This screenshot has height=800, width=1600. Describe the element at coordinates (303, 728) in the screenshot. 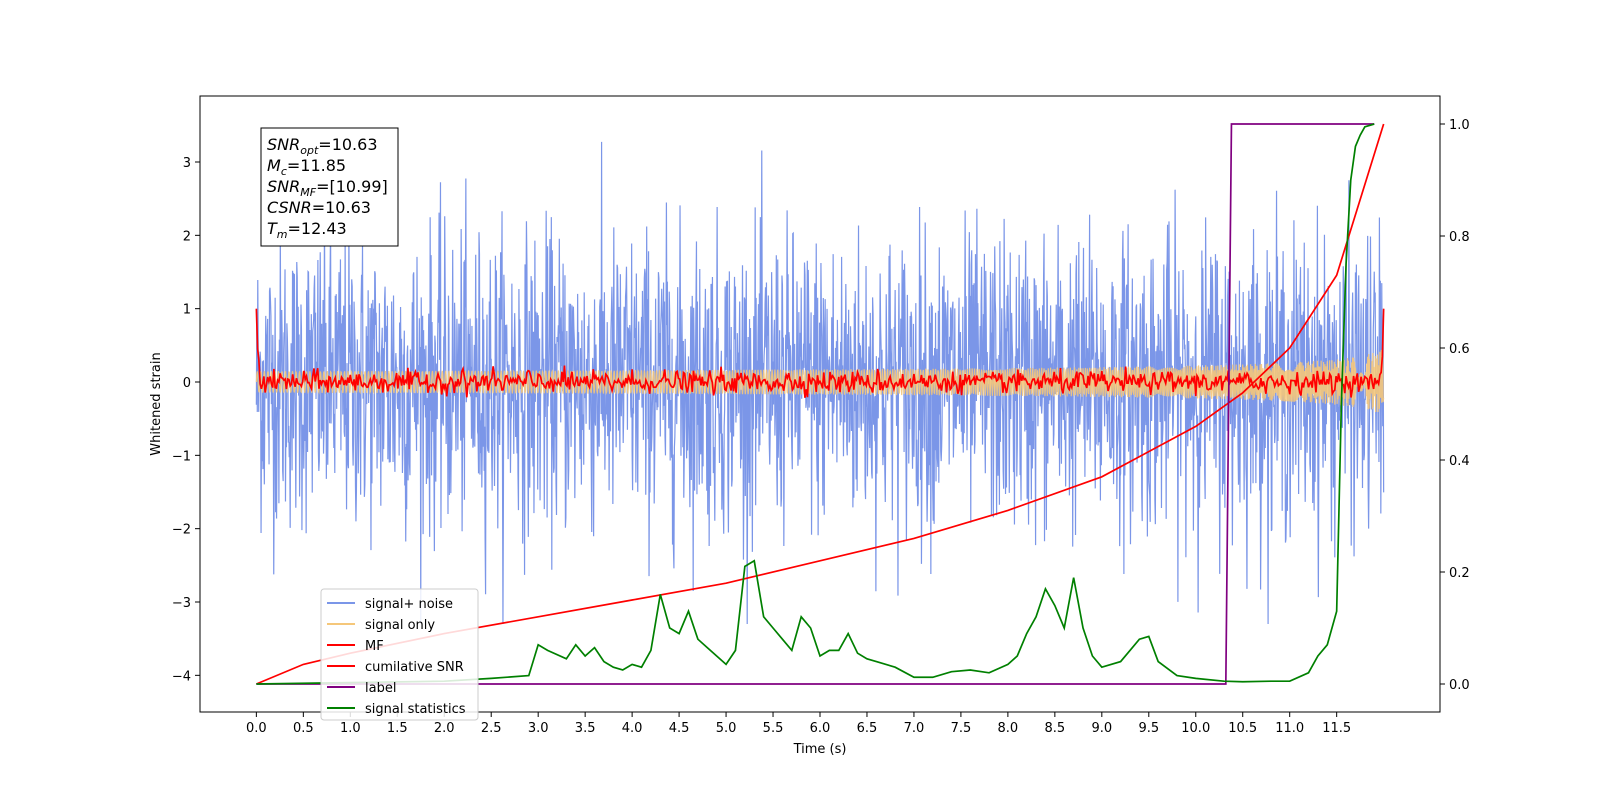

I see `x-tick-label: 0.5` at that location.